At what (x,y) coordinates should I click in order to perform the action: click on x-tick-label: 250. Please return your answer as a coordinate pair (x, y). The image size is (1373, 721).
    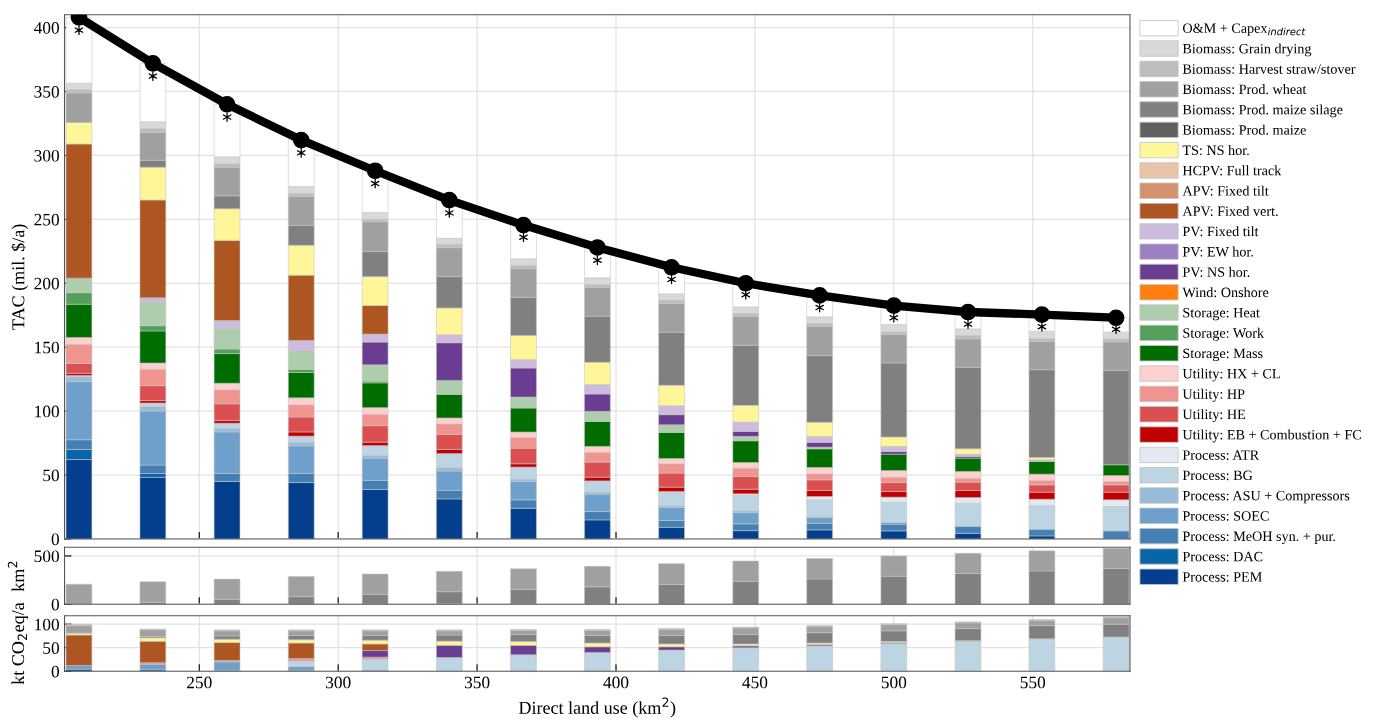
    Looking at the image, I should click on (199, 682).